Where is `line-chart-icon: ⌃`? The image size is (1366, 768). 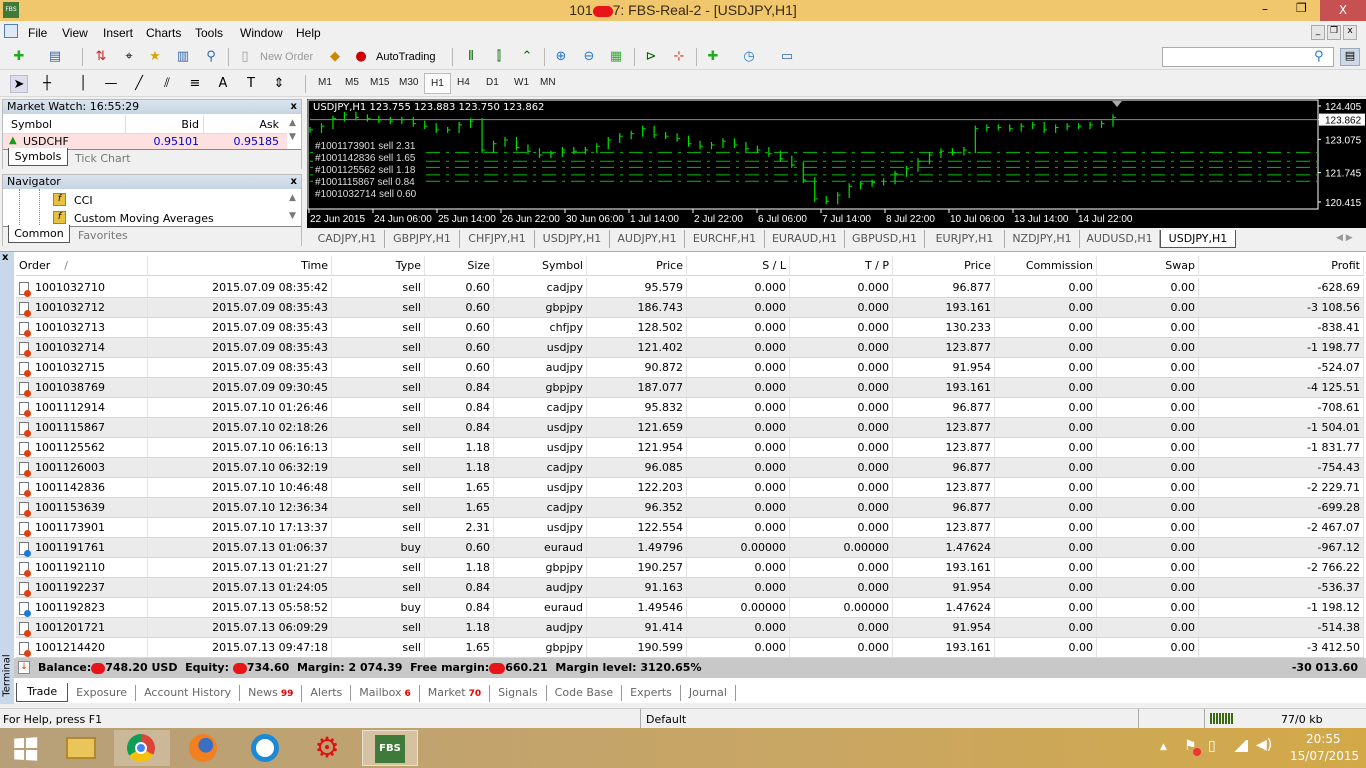 line-chart-icon: ⌃ is located at coordinates (527, 56).